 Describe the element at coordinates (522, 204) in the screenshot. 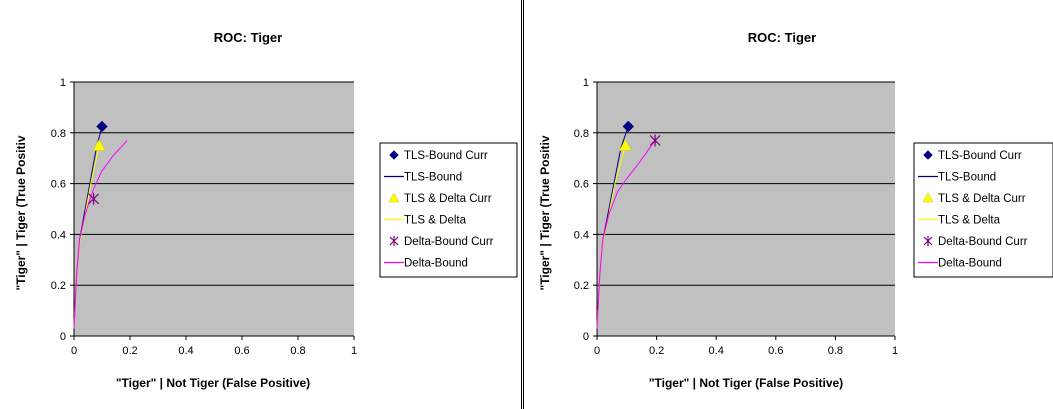

I see `panel-divider` at that location.